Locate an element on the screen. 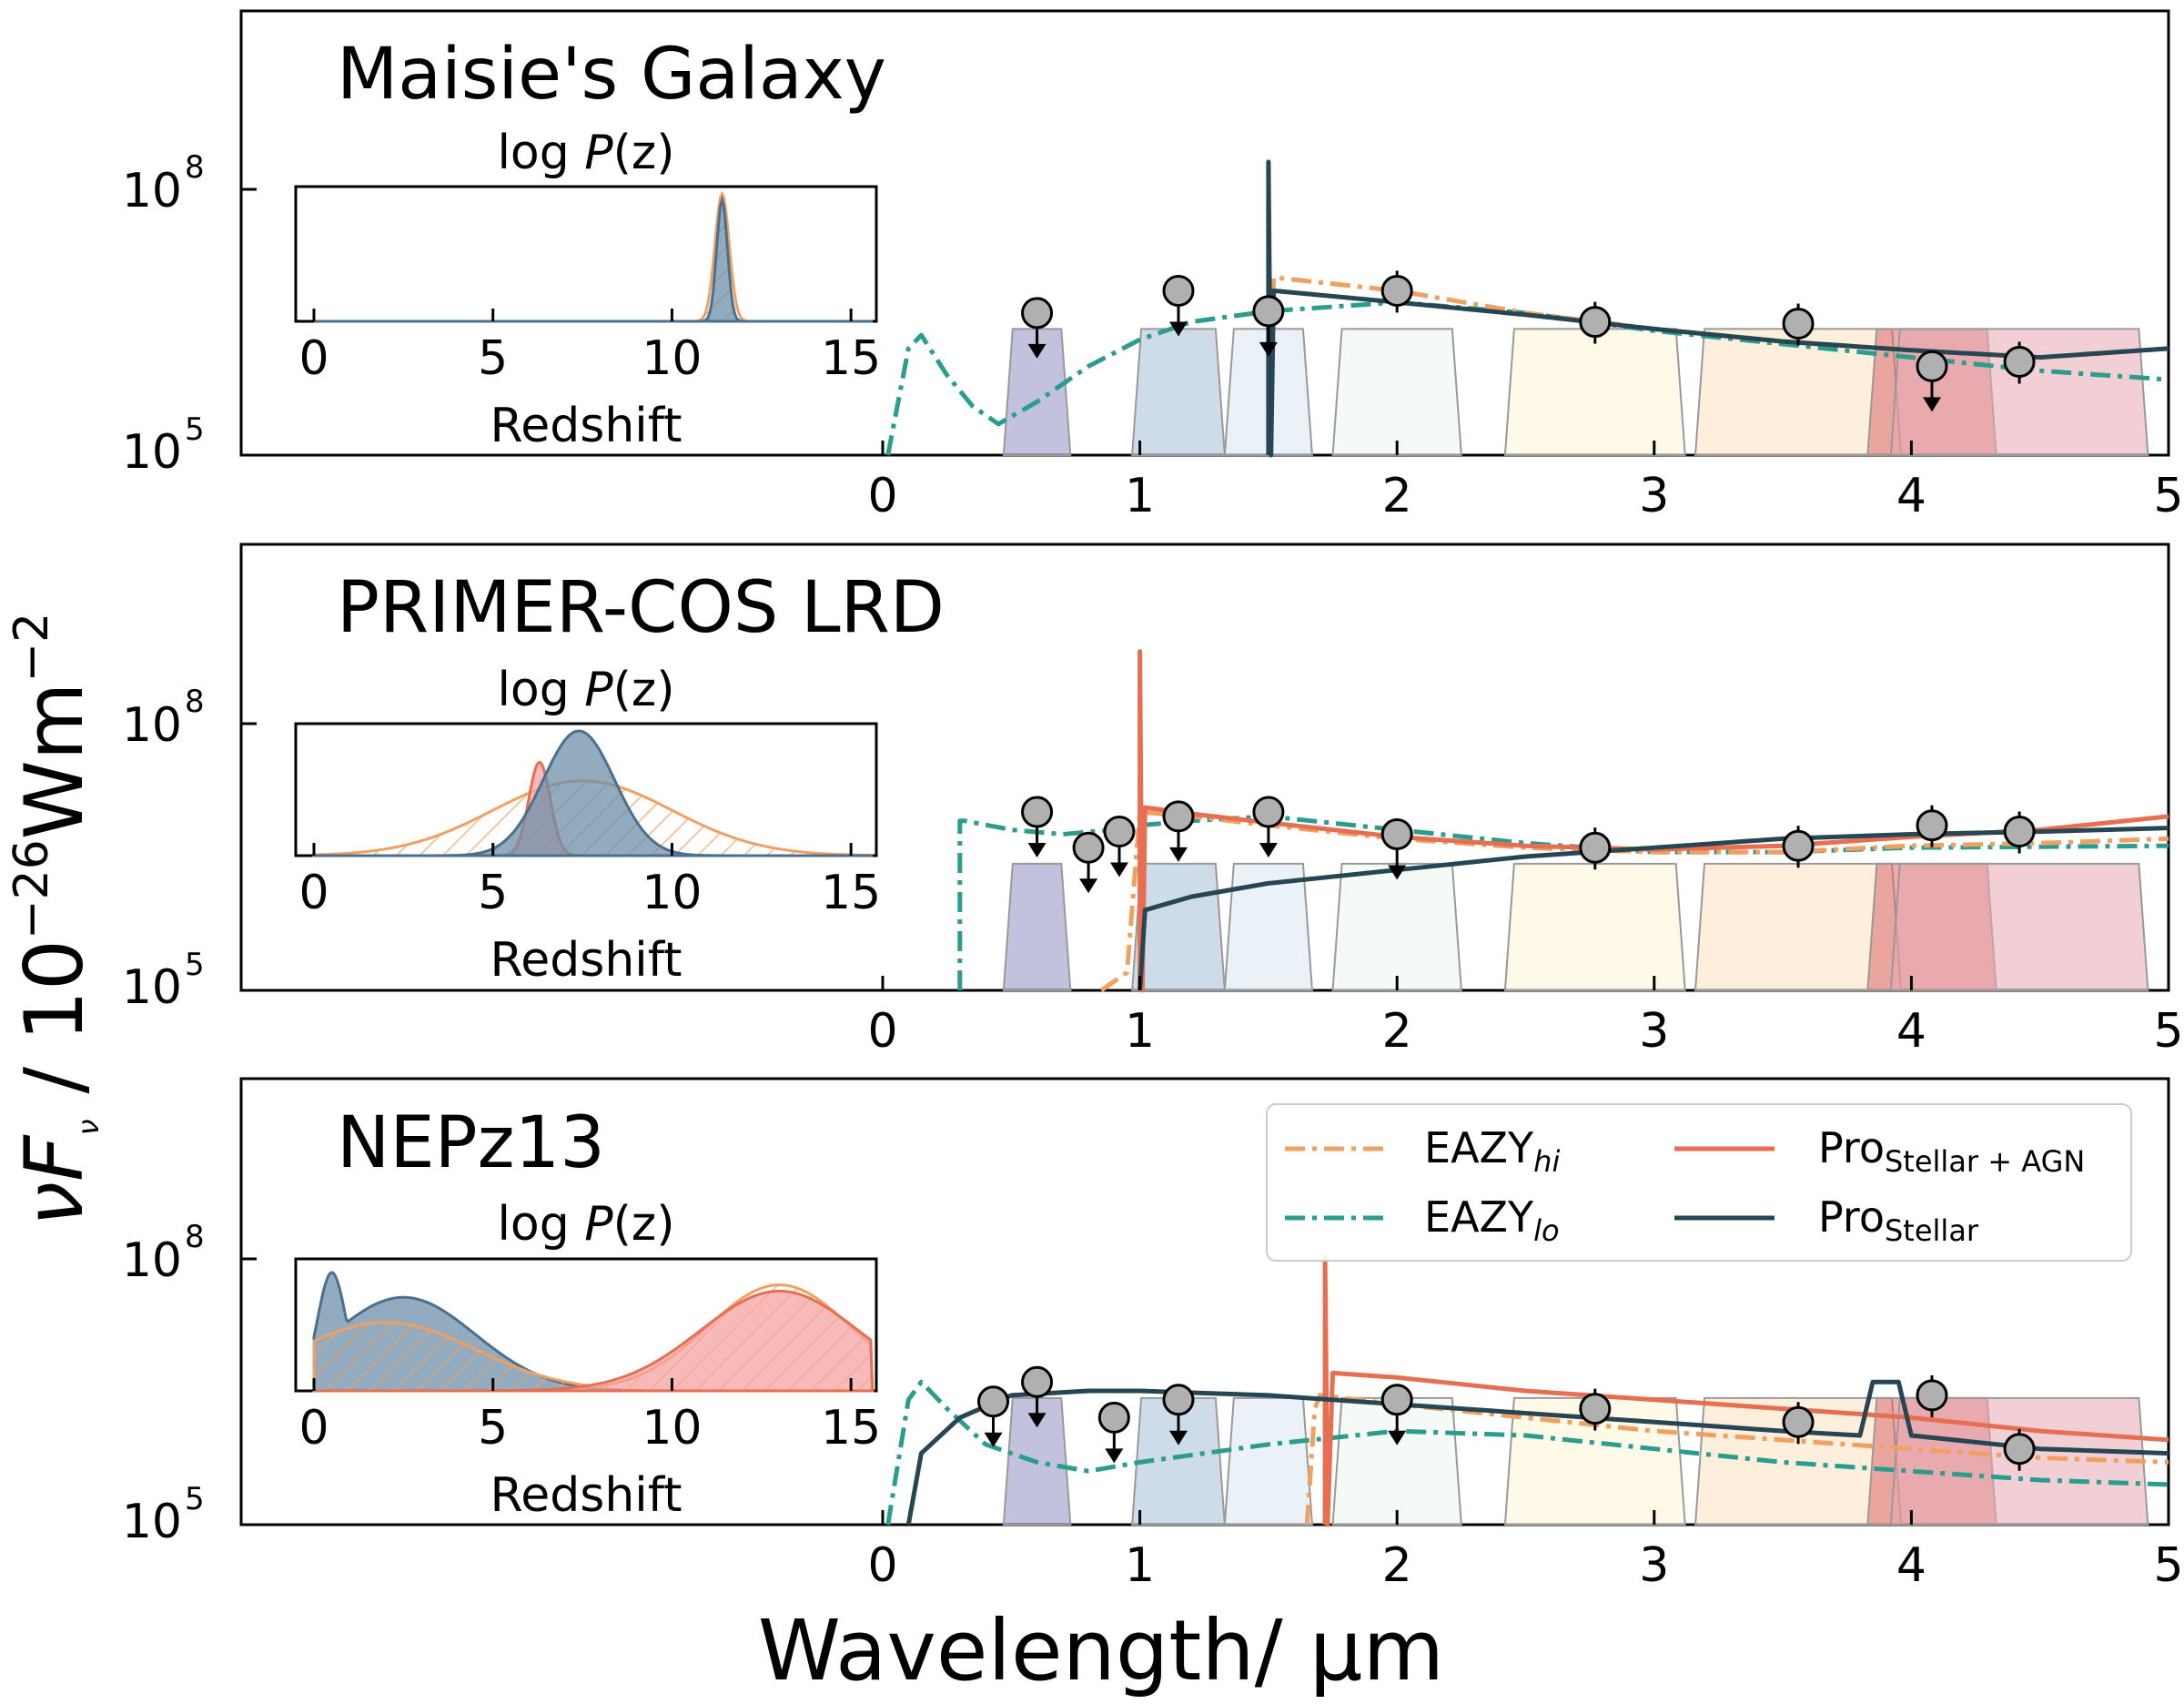  panel-title: NEPz13 is located at coordinates (471, 1143).